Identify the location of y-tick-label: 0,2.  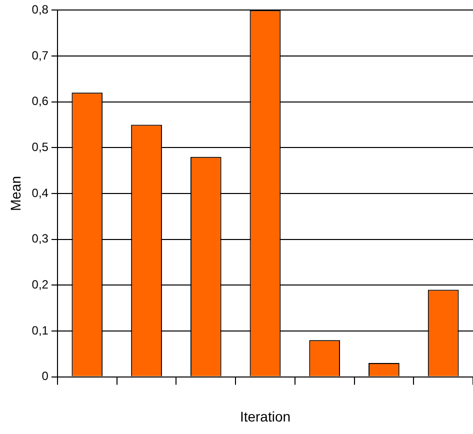
(40, 284).